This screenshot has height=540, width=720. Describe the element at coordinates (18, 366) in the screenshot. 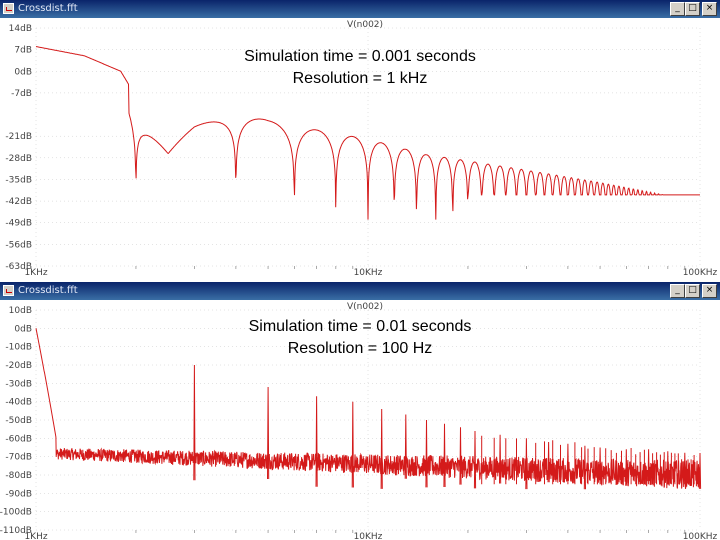

I see `y-tick-label: -20dB` at that location.